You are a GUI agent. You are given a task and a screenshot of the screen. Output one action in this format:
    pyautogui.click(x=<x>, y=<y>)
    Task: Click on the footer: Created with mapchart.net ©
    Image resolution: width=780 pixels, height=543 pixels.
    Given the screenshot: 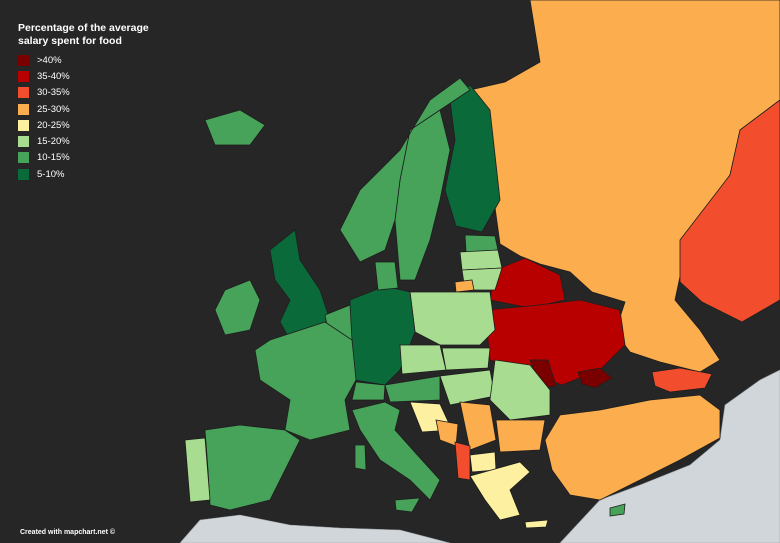 What is the action you would take?
    pyautogui.click(x=68, y=532)
    